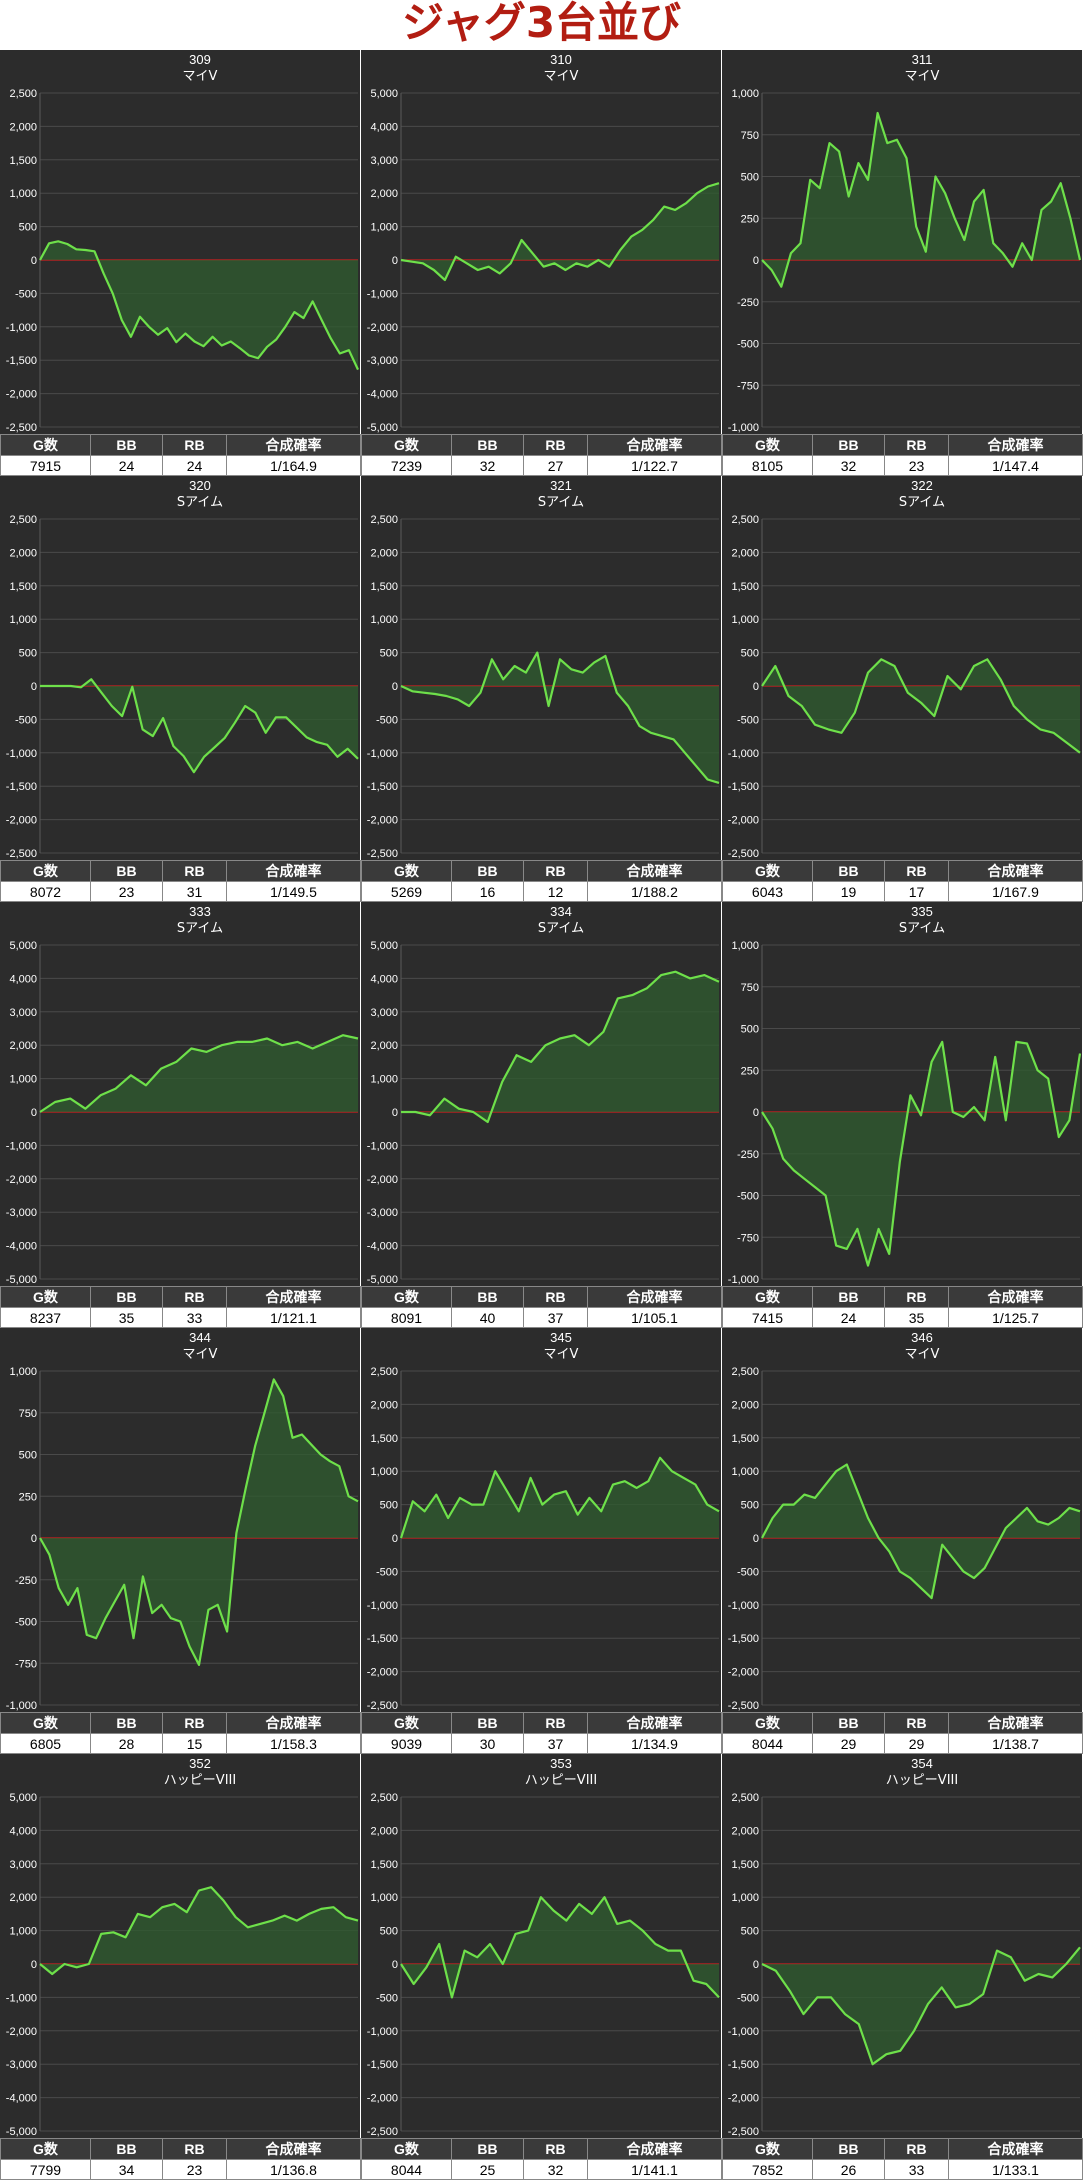 This screenshot has height=2180, width=1083. What do you see at coordinates (200, 485) in the screenshot?
I see `machine-number: 320` at bounding box center [200, 485].